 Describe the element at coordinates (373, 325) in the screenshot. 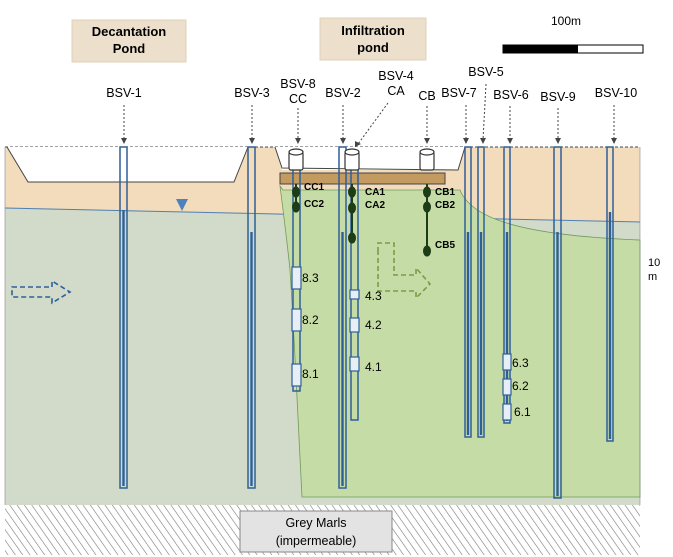

I see `screen-4-2: 4.2` at that location.